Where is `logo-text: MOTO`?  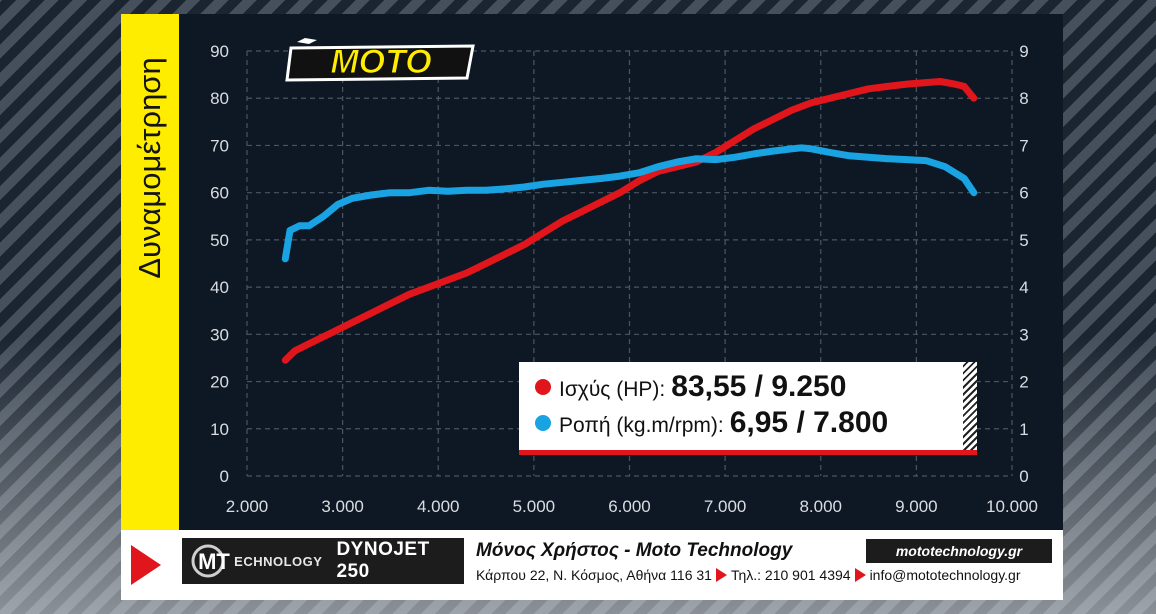 logo-text: MOTO is located at coordinates (380, 62).